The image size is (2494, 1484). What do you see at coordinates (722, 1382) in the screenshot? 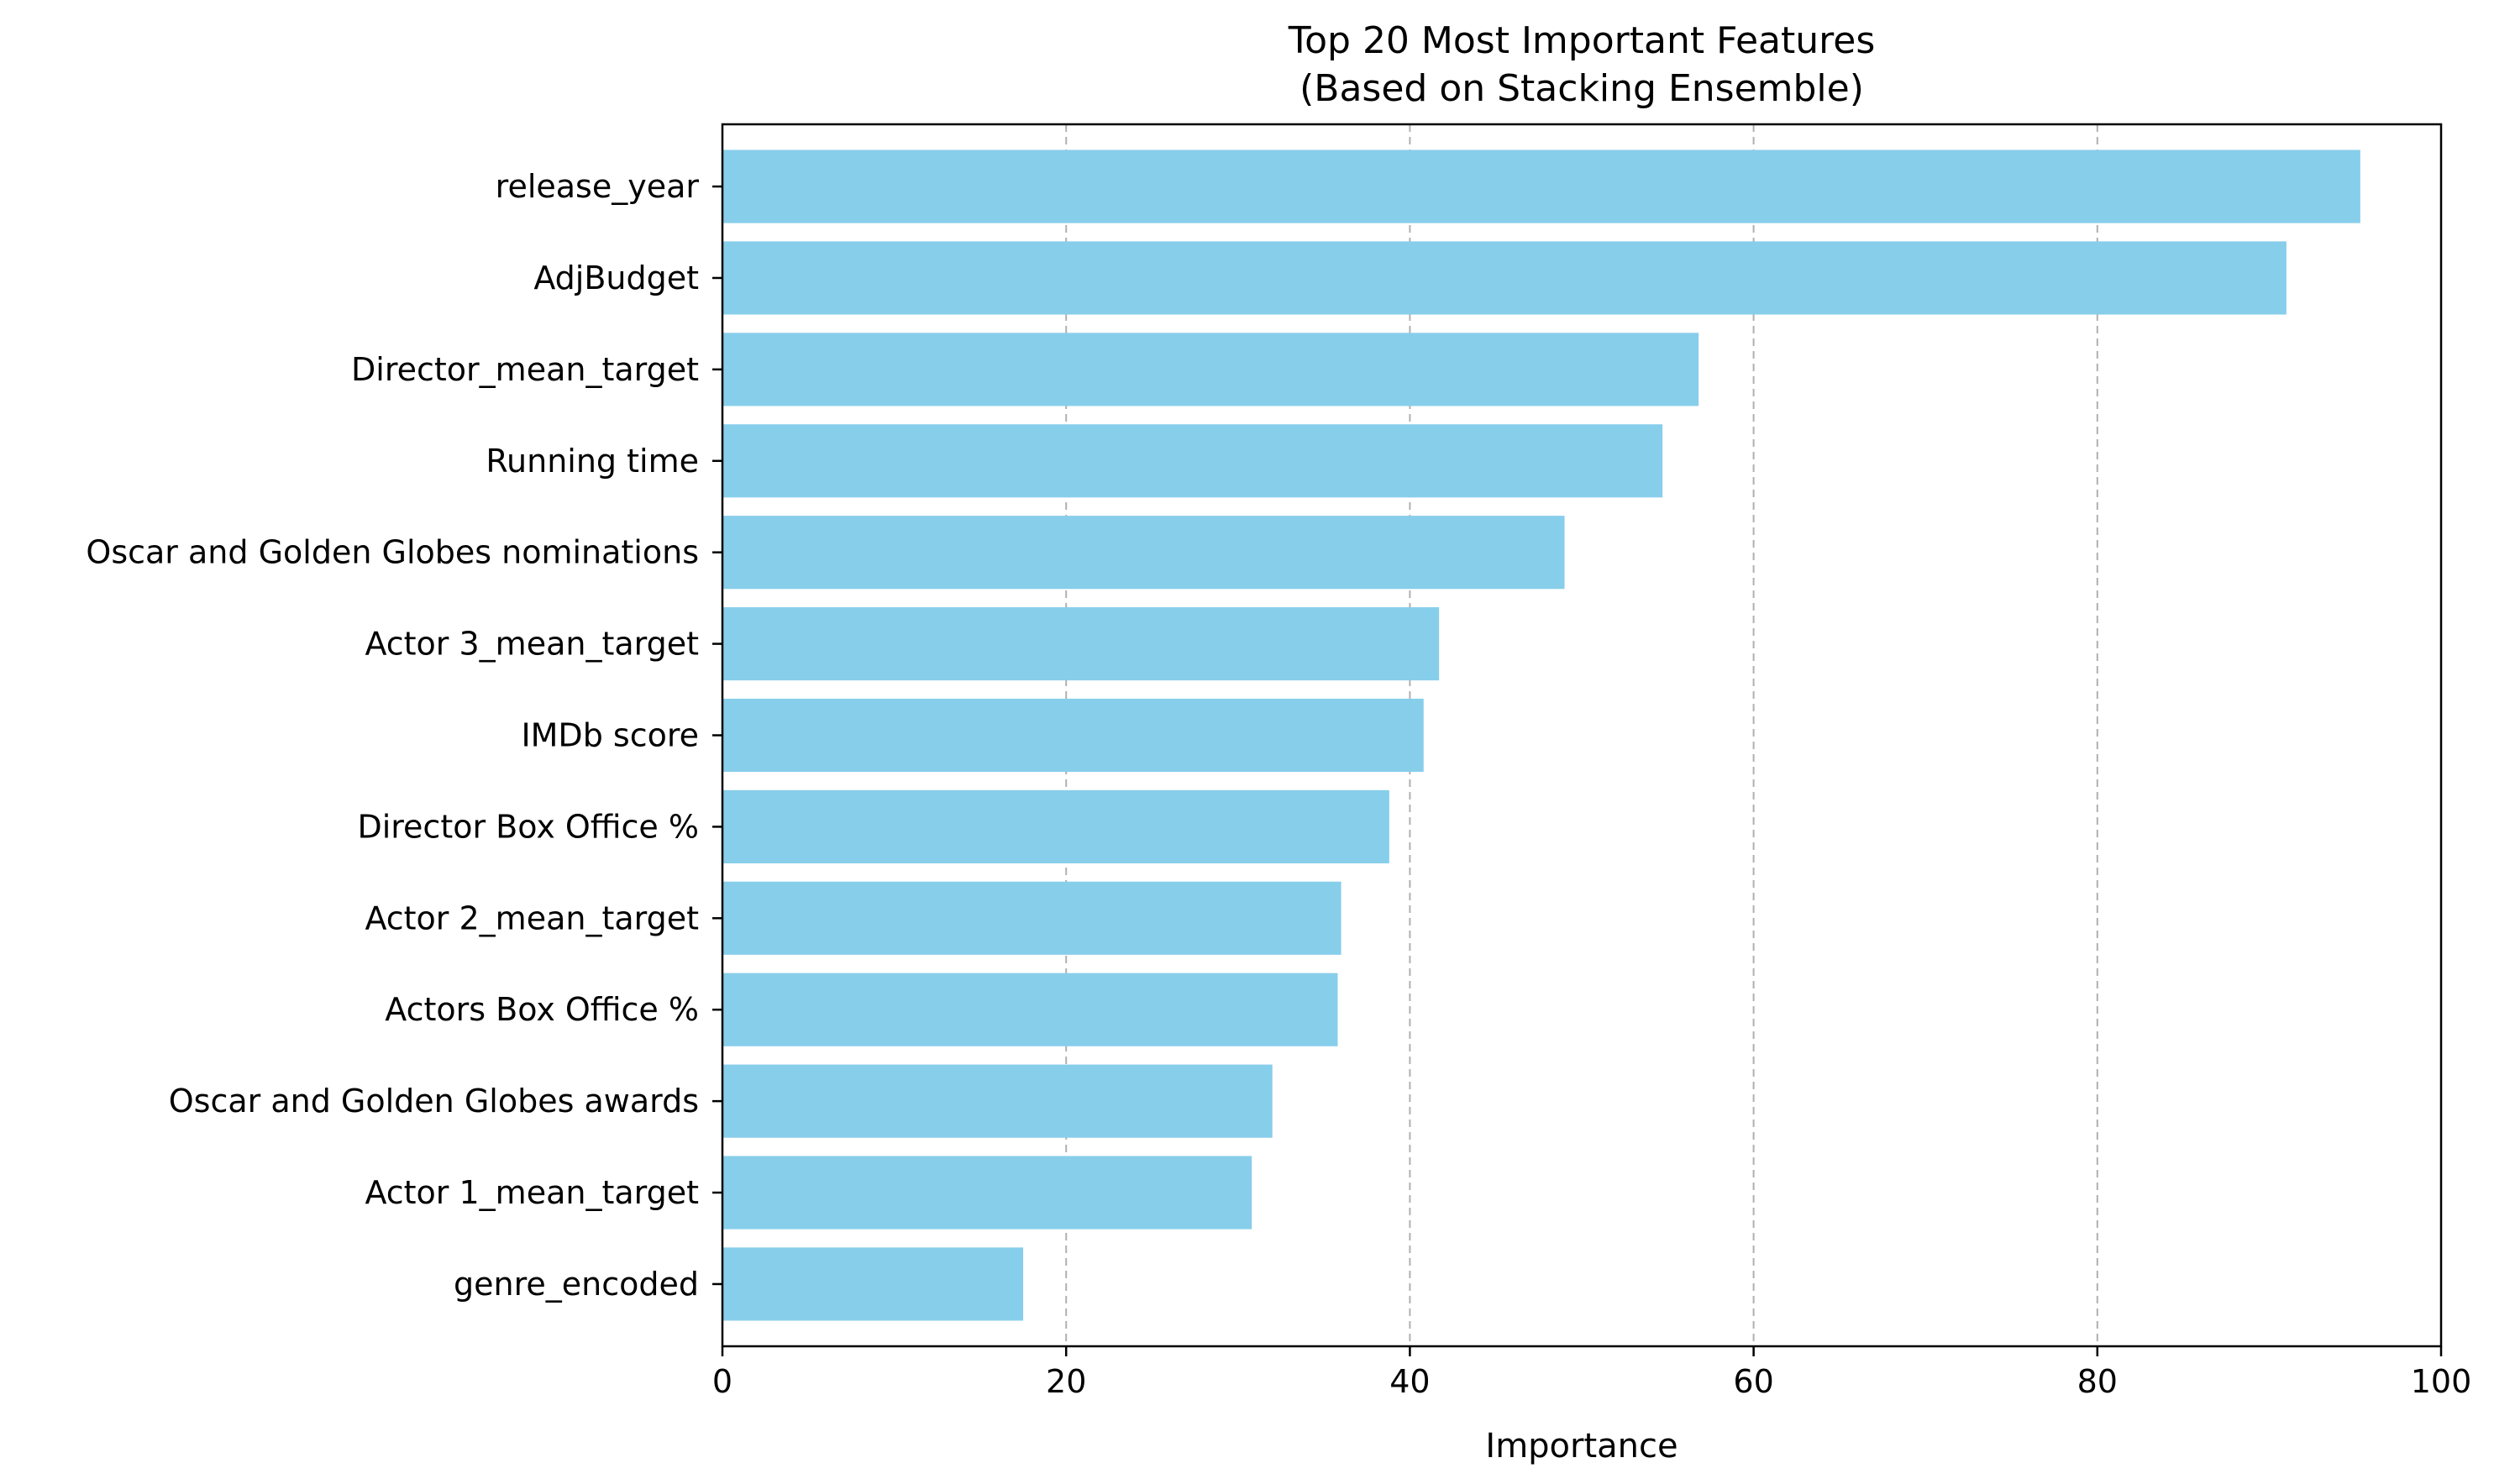
I see `x-tick-label-0: 0` at bounding box center [722, 1382].